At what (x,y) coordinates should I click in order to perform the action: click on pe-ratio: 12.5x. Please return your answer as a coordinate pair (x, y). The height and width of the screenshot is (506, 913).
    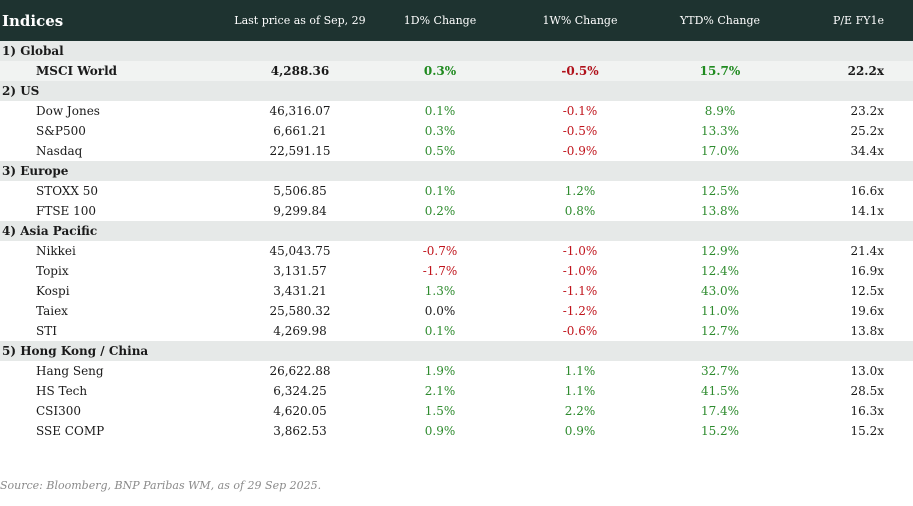
    Looking at the image, I should click on (867, 291).